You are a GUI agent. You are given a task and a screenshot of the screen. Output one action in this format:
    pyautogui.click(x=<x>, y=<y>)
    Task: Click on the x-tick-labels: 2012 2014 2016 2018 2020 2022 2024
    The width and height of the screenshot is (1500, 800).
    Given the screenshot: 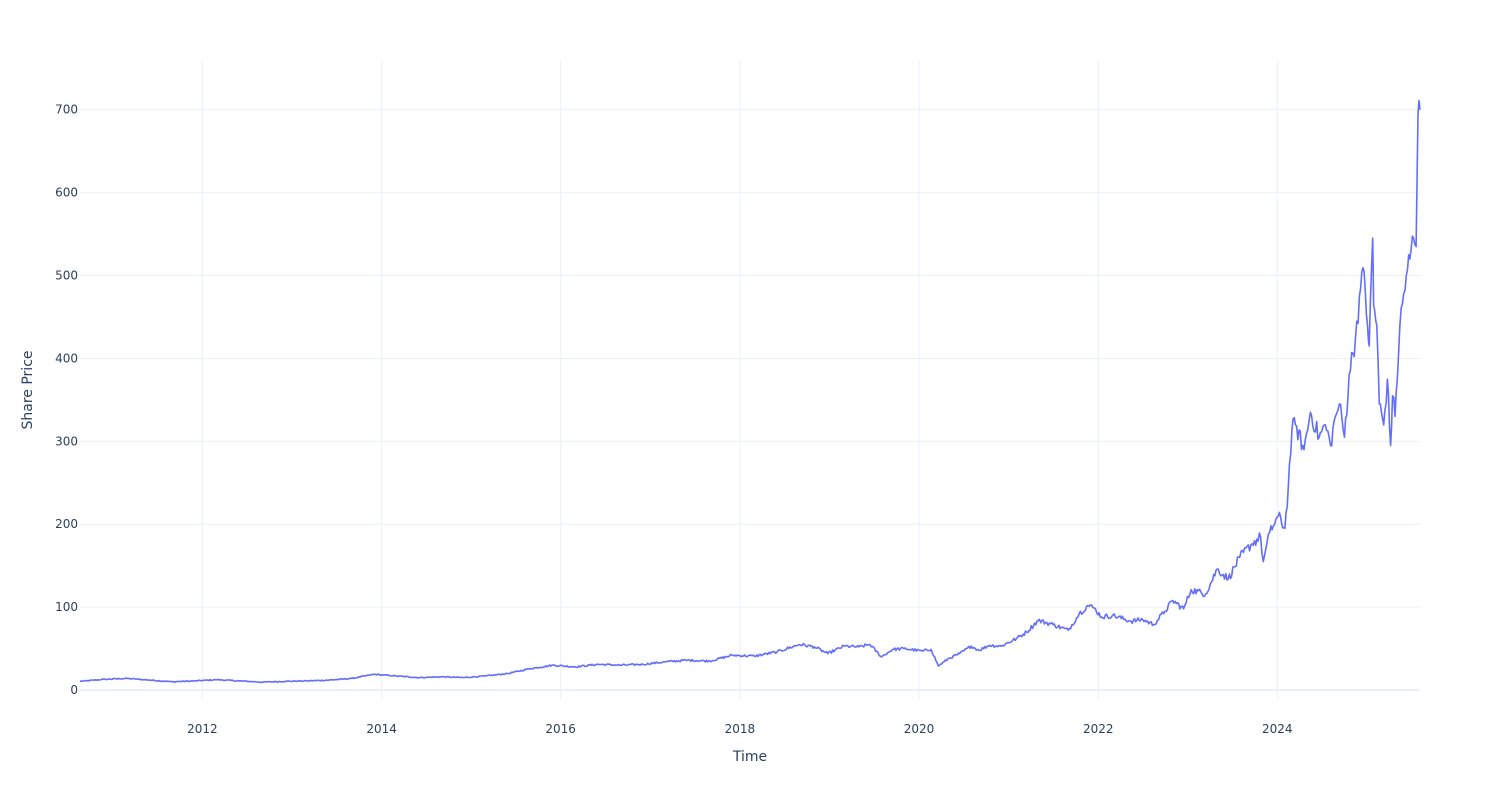 What is the action you would take?
    pyautogui.click(x=739, y=729)
    